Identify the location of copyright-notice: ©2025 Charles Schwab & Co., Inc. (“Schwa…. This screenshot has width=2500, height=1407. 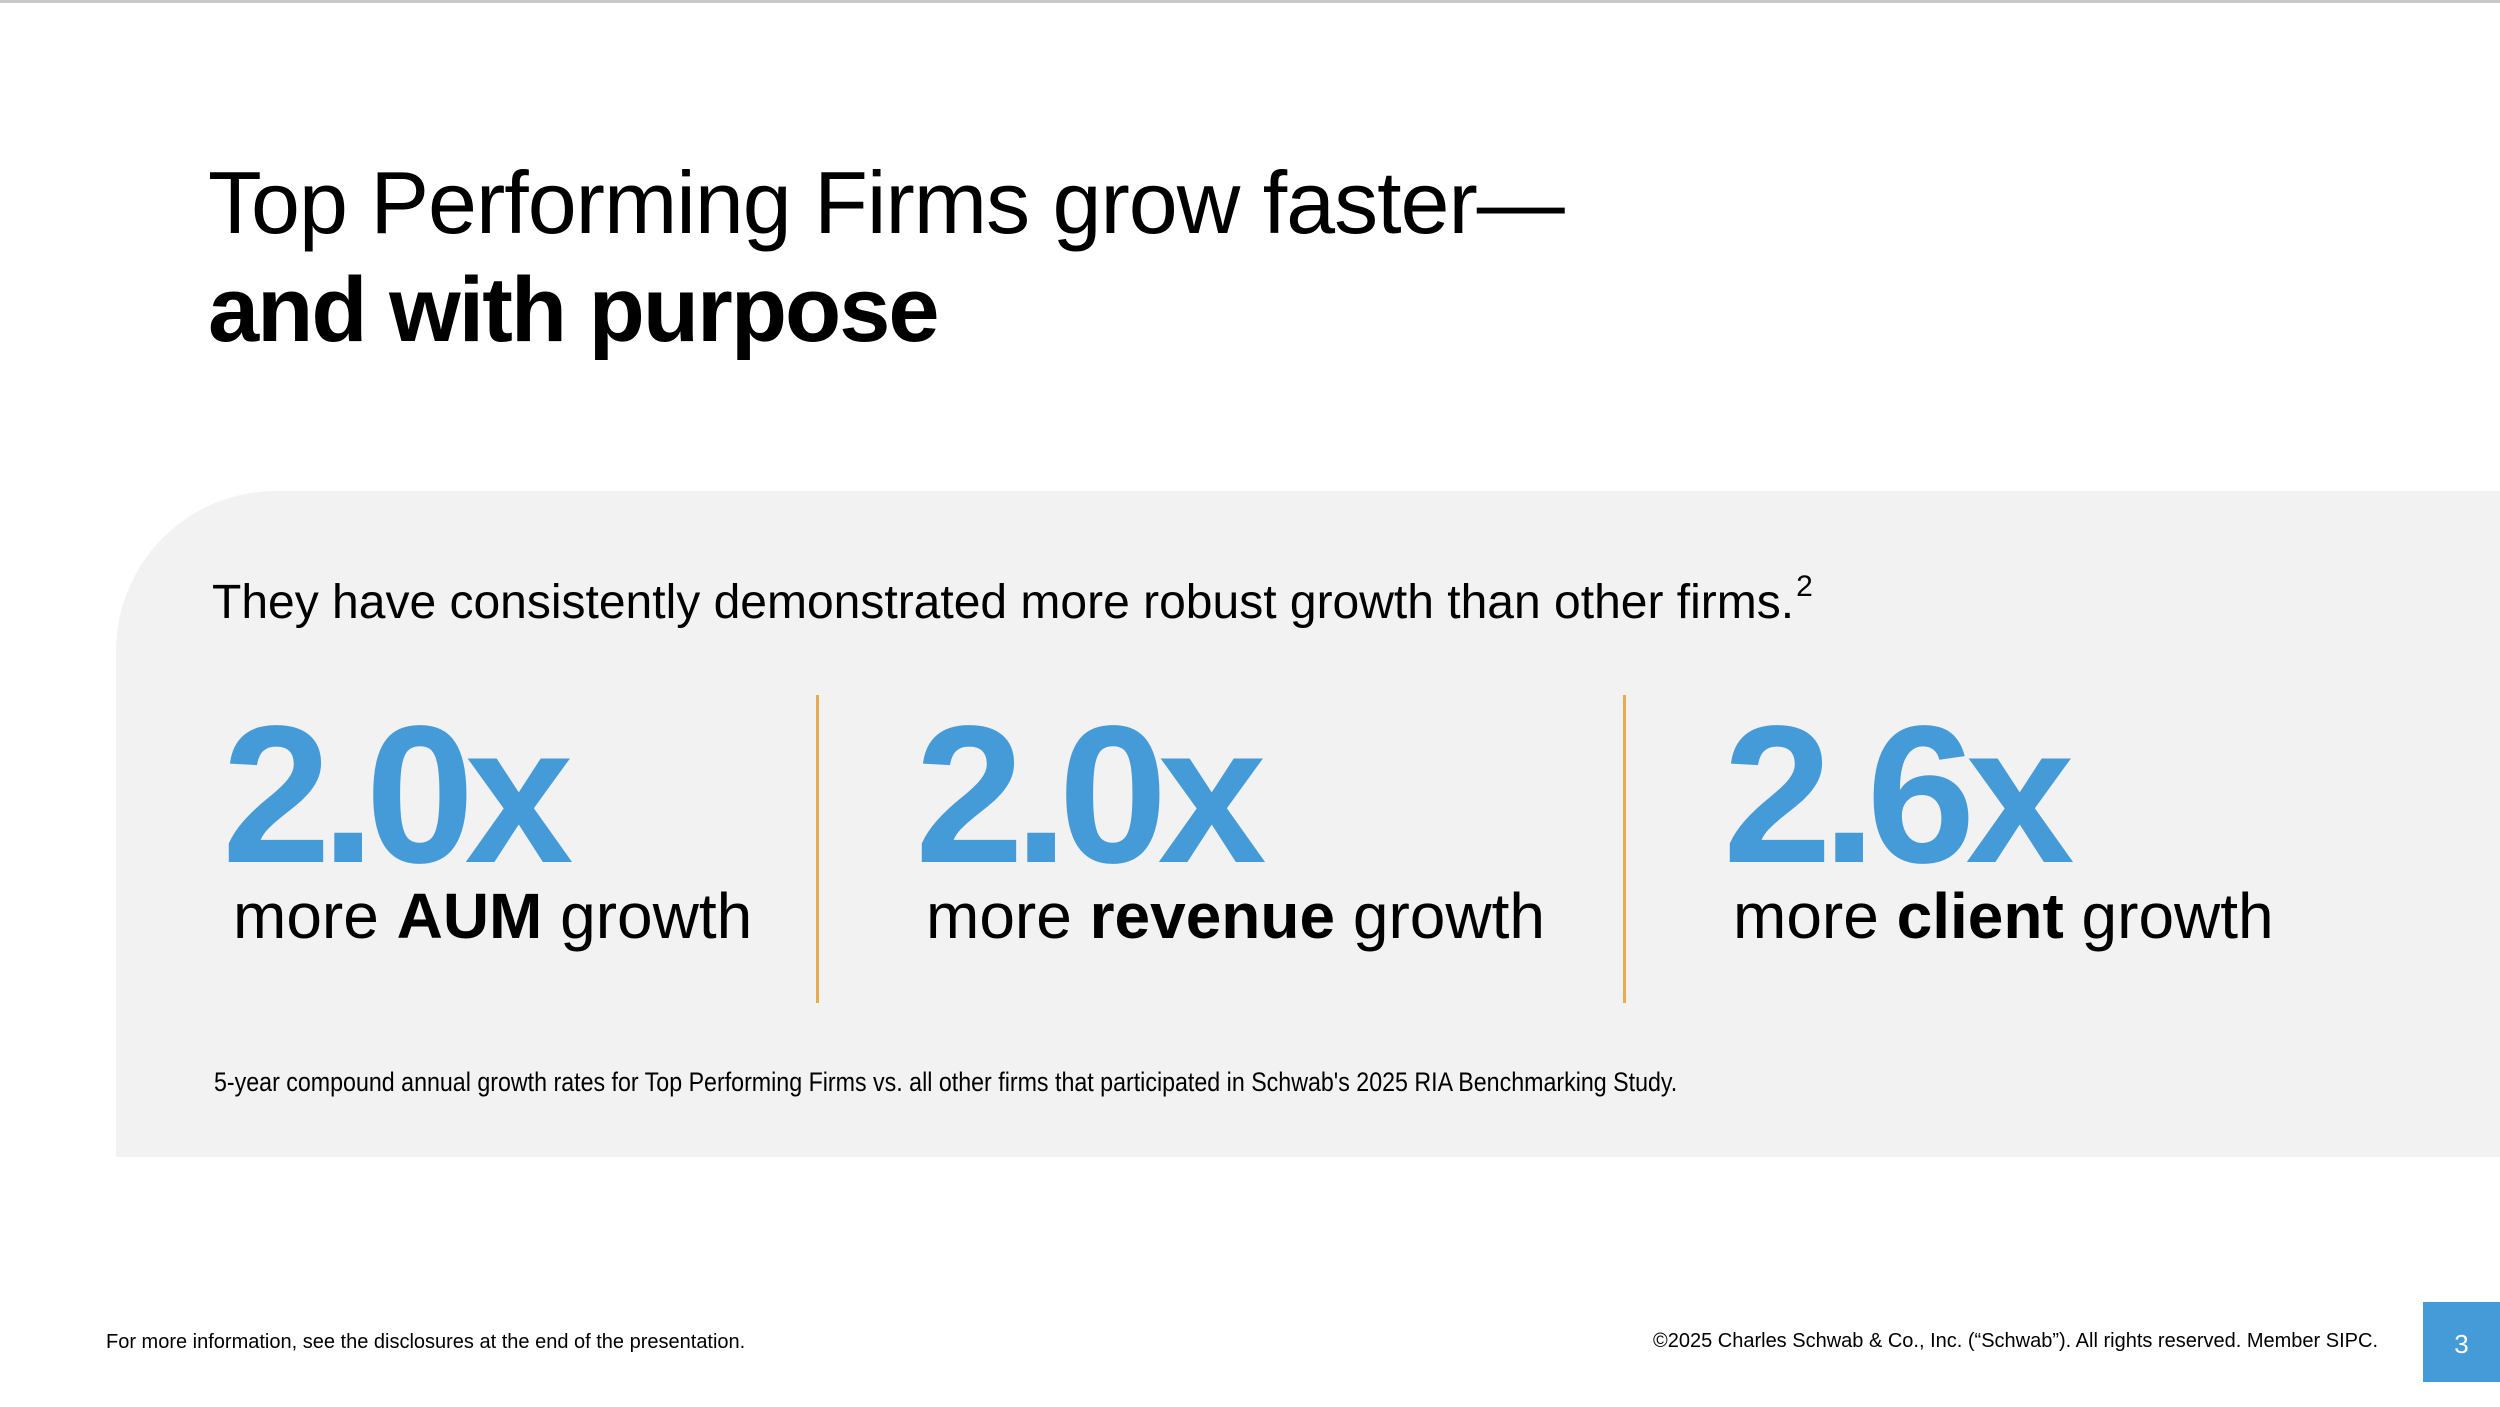
(2015, 1341).